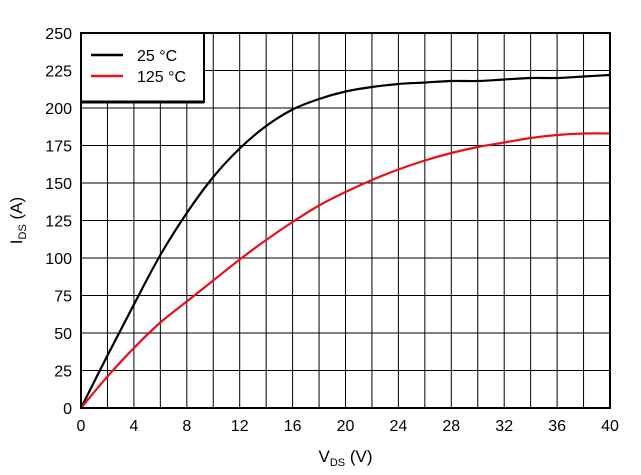 The height and width of the screenshot is (475, 641). I want to click on y-tick-label: 150, so click(58, 184).